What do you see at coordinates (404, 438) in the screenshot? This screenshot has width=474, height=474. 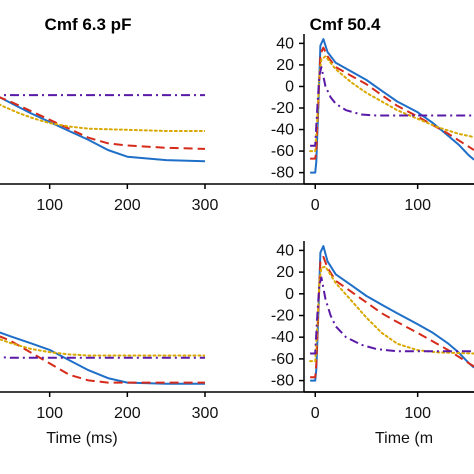 I see `x-axis-label: Time (m` at bounding box center [404, 438].